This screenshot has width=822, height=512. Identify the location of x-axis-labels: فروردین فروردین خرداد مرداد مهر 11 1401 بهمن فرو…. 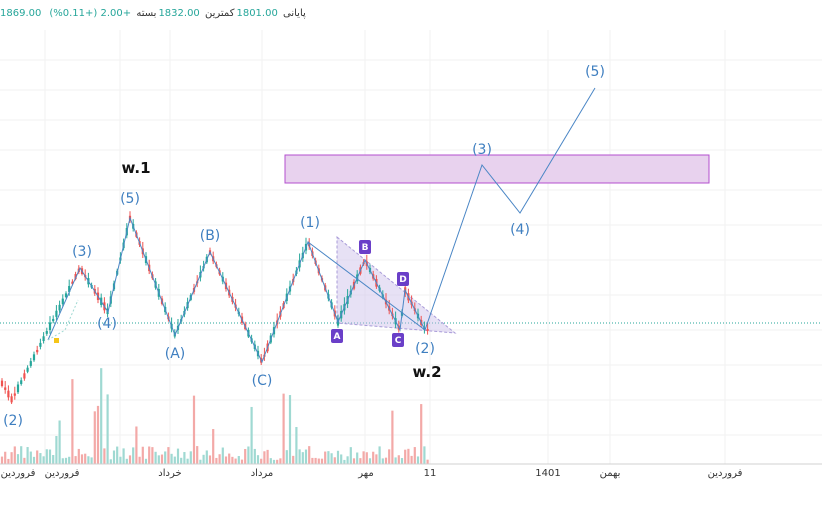
(372, 473).